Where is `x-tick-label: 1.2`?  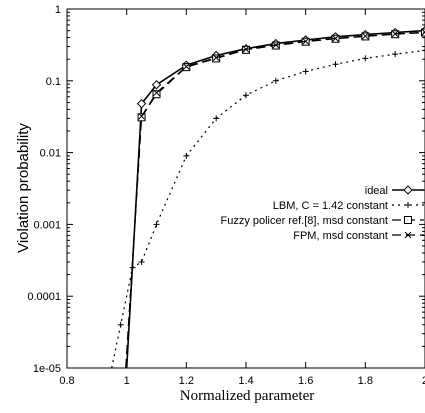
x-tick-label: 1.2 is located at coordinates (186, 381).